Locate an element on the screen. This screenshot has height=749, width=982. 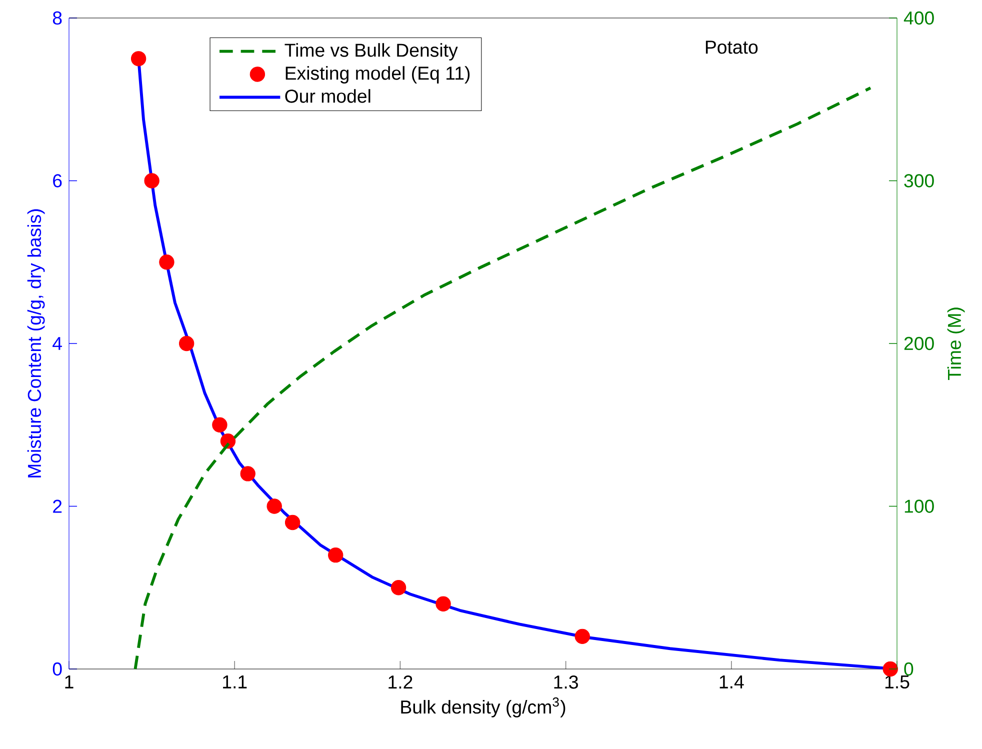
legend-label: Existing model (Eq 11) is located at coordinates (378, 75).